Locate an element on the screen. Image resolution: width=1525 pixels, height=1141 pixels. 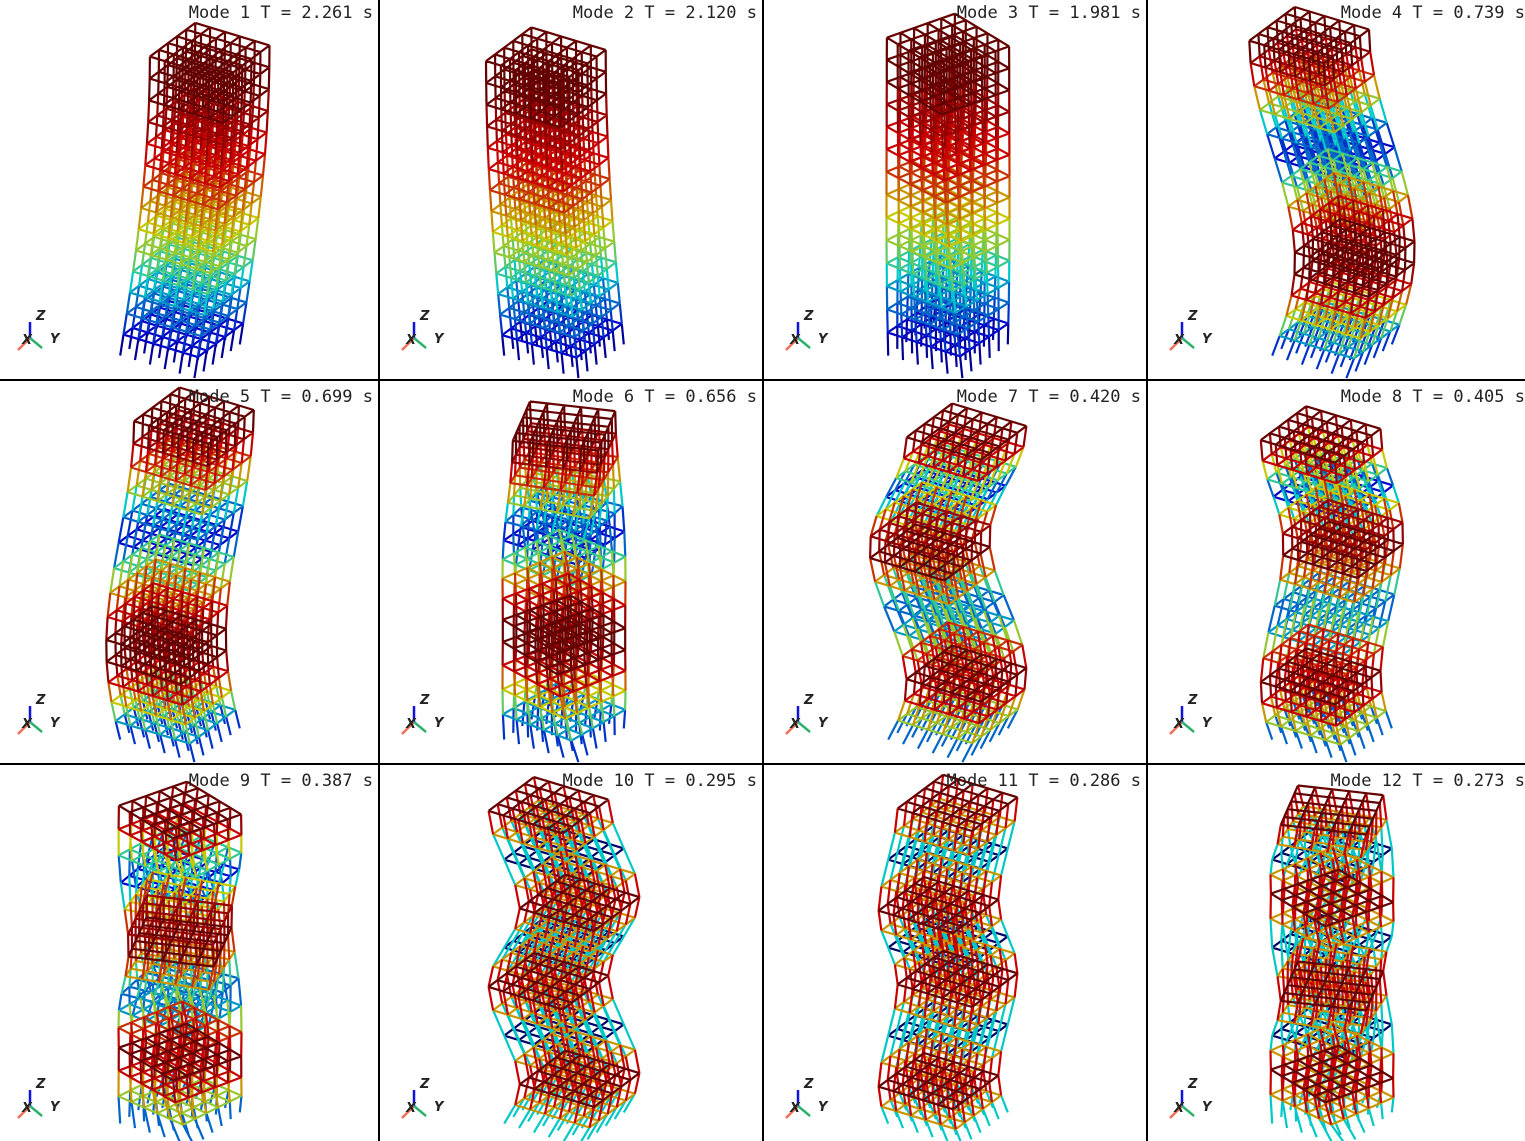
mode-period: T = 2.120 s is located at coordinates (700, 13).